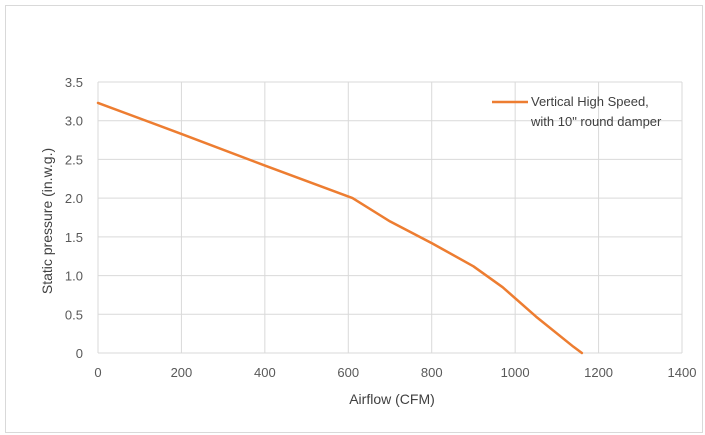  What do you see at coordinates (74, 314) in the screenshot?
I see `y-tick-label: 0.5` at bounding box center [74, 314].